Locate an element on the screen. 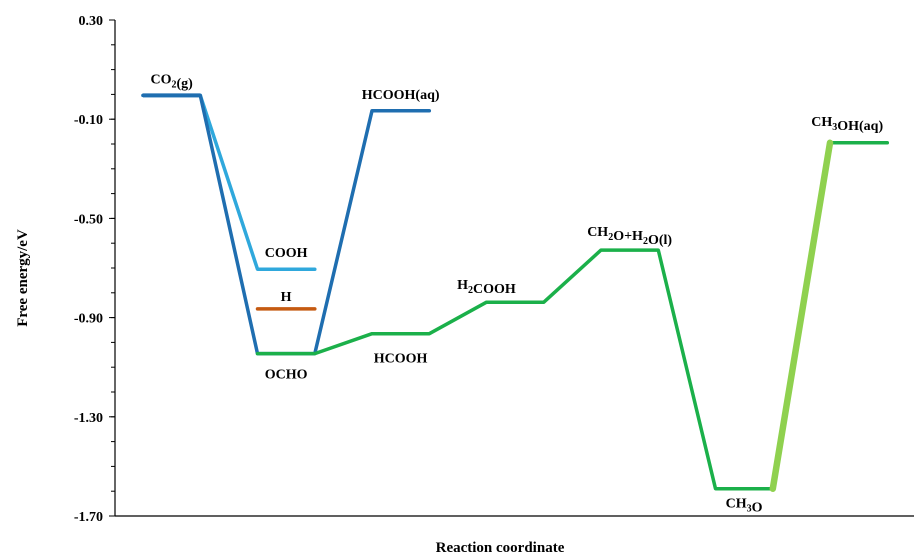 This screenshot has height=556, width=914. x-axis-title: Reaction coordinate is located at coordinates (500, 548).